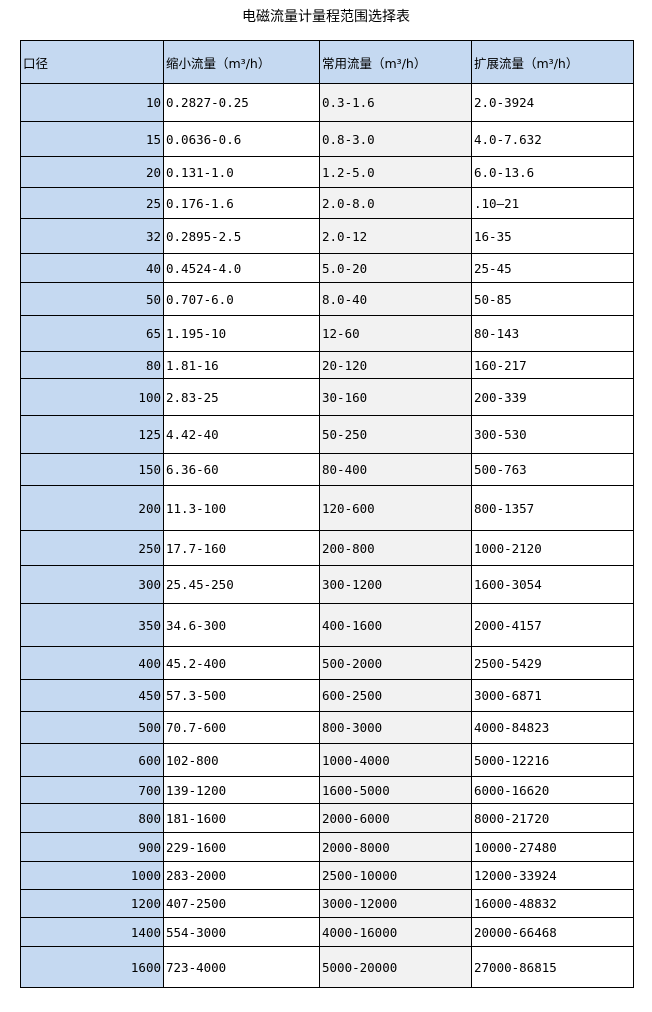  Describe the element at coordinates (552, 625) in the screenshot. I see `extended-flow-cell: 2000-4157` at that location.